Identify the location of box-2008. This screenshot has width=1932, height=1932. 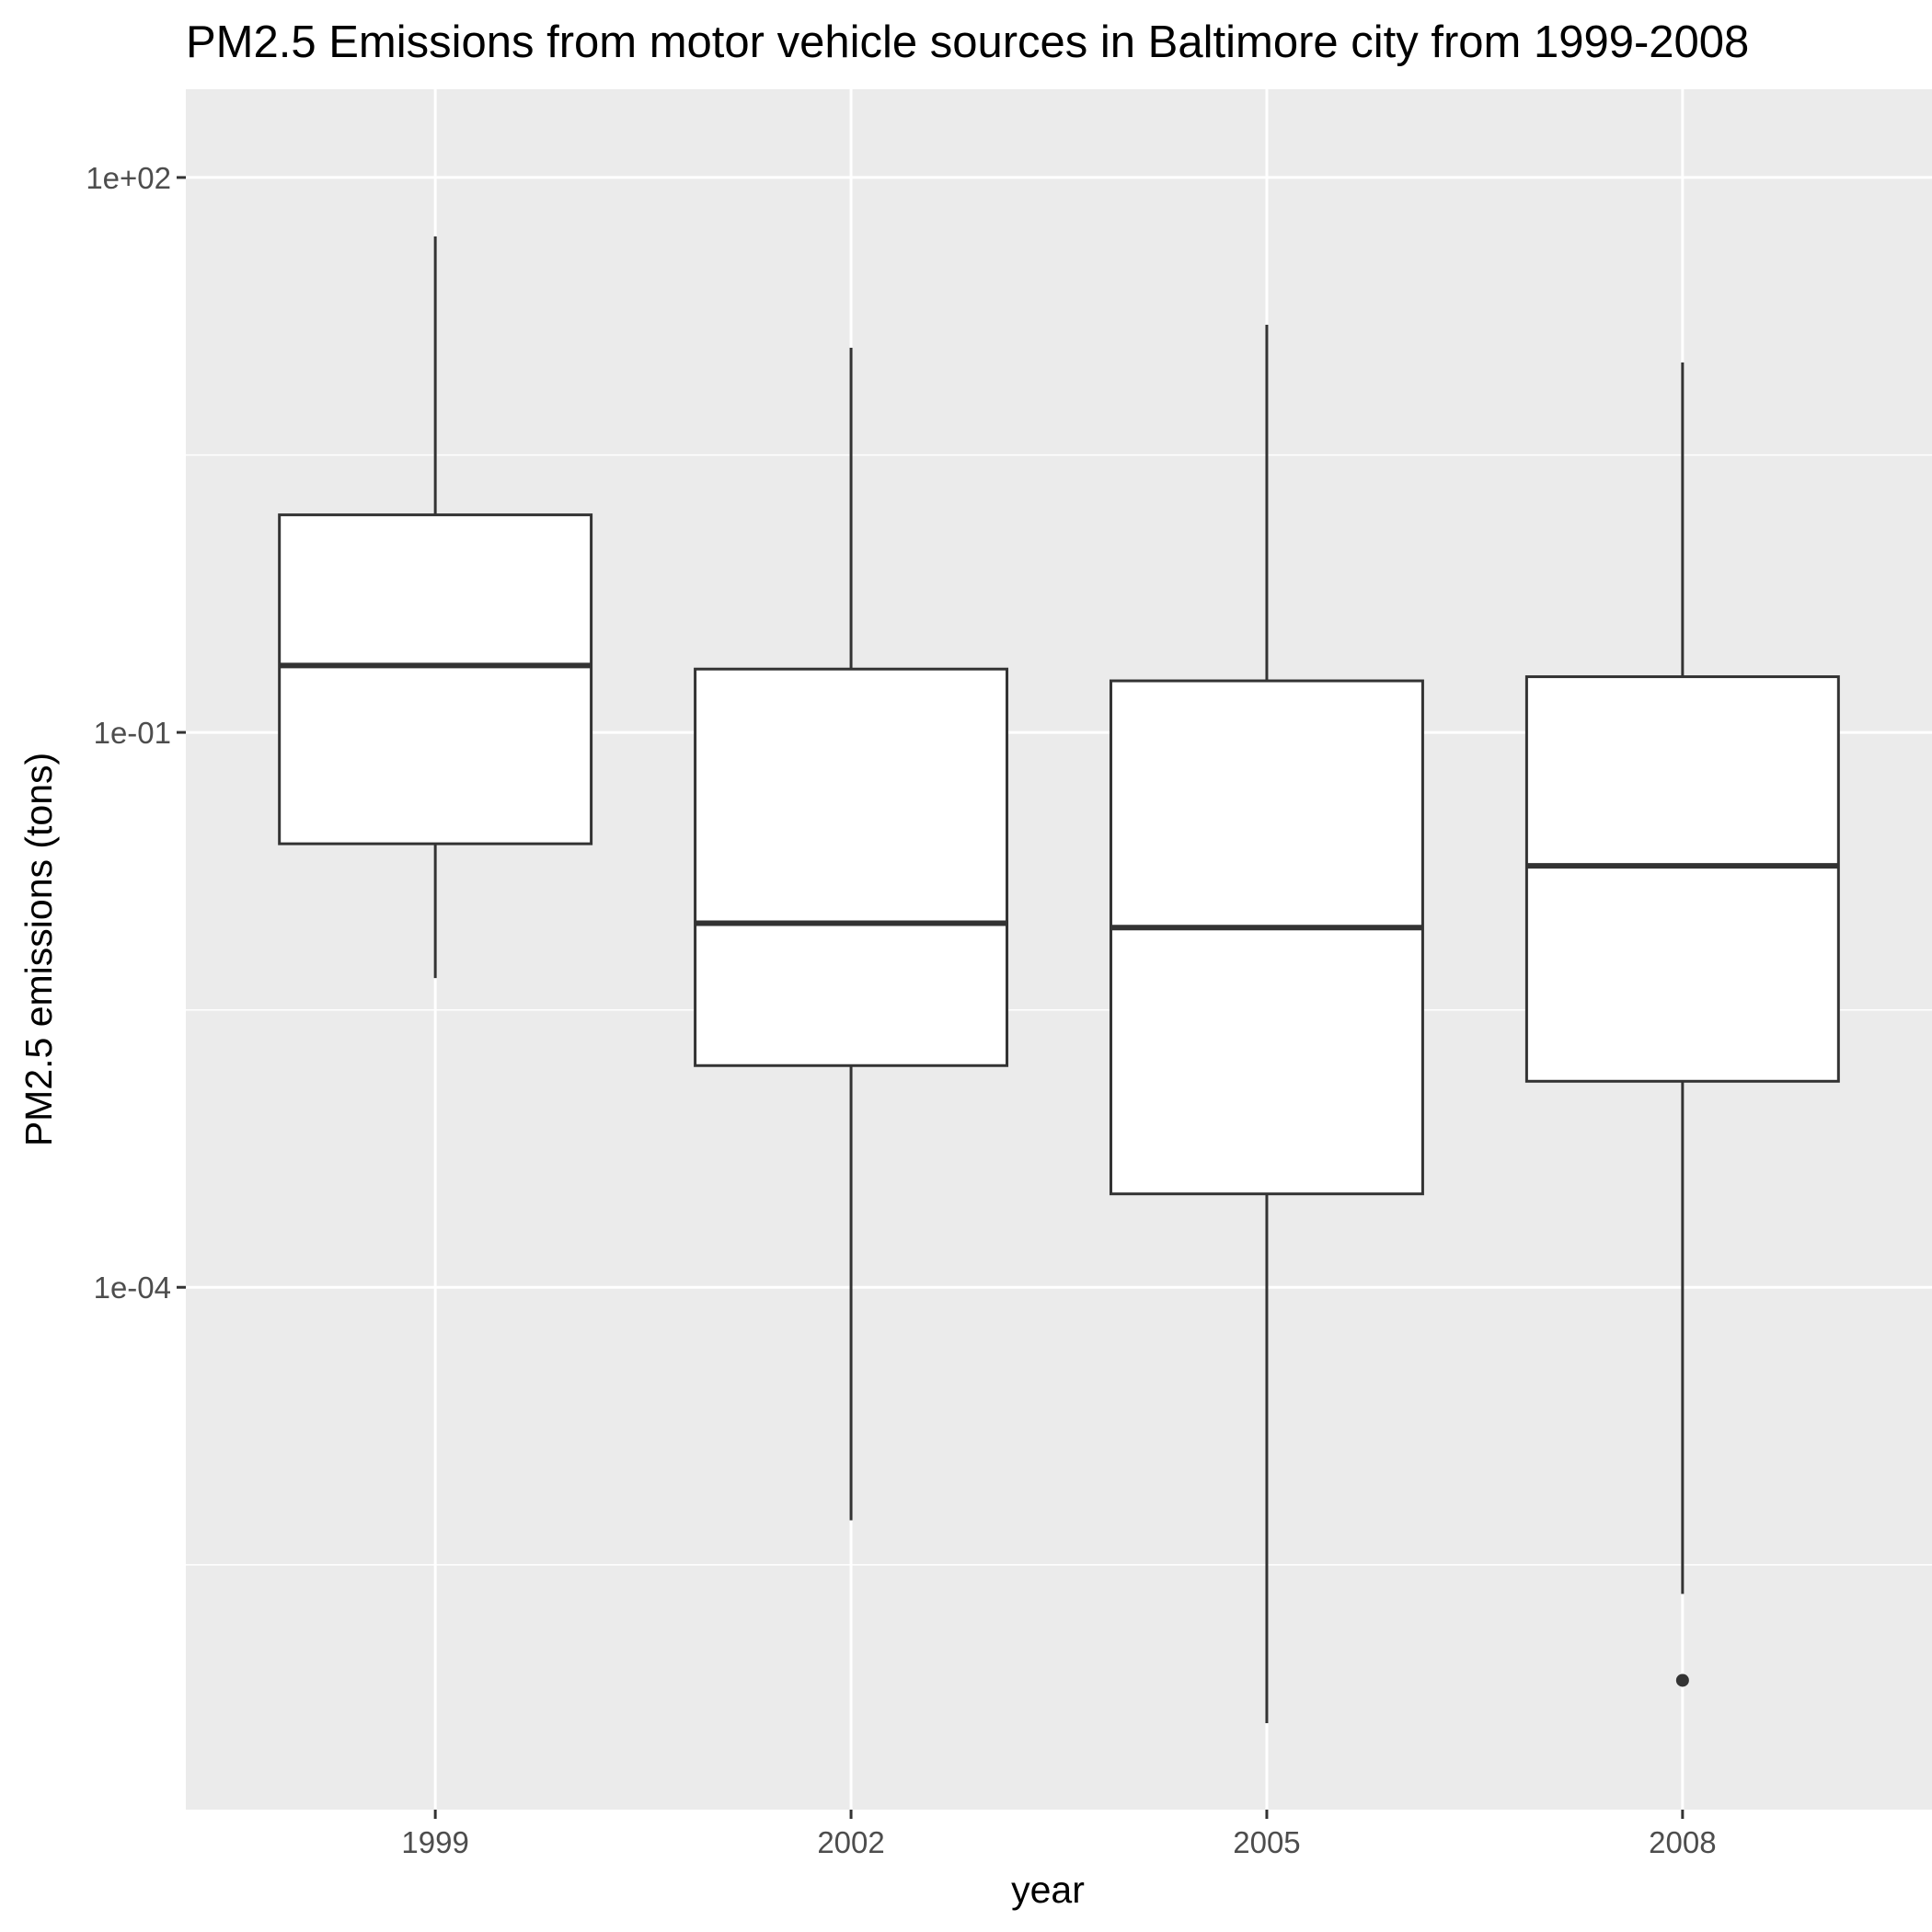
(1682, 1024).